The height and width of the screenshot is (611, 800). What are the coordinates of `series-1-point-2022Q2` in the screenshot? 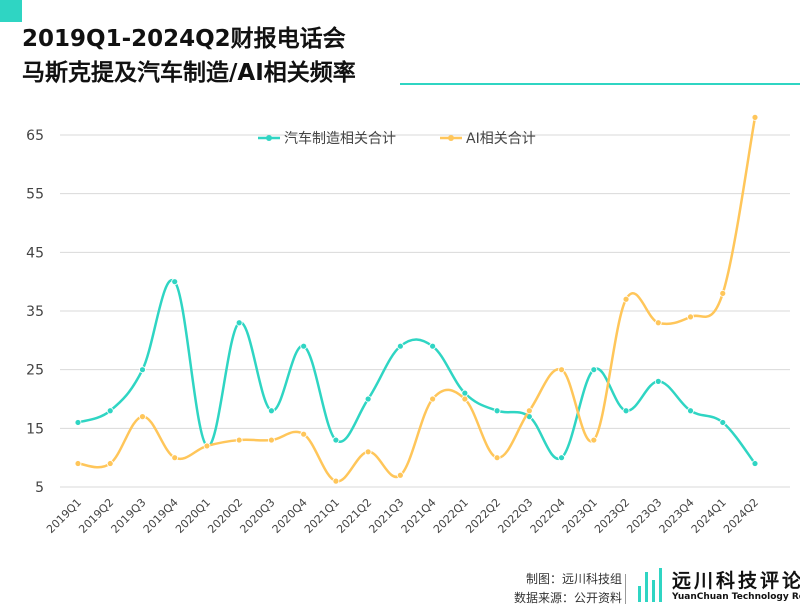 It's located at (497, 411).